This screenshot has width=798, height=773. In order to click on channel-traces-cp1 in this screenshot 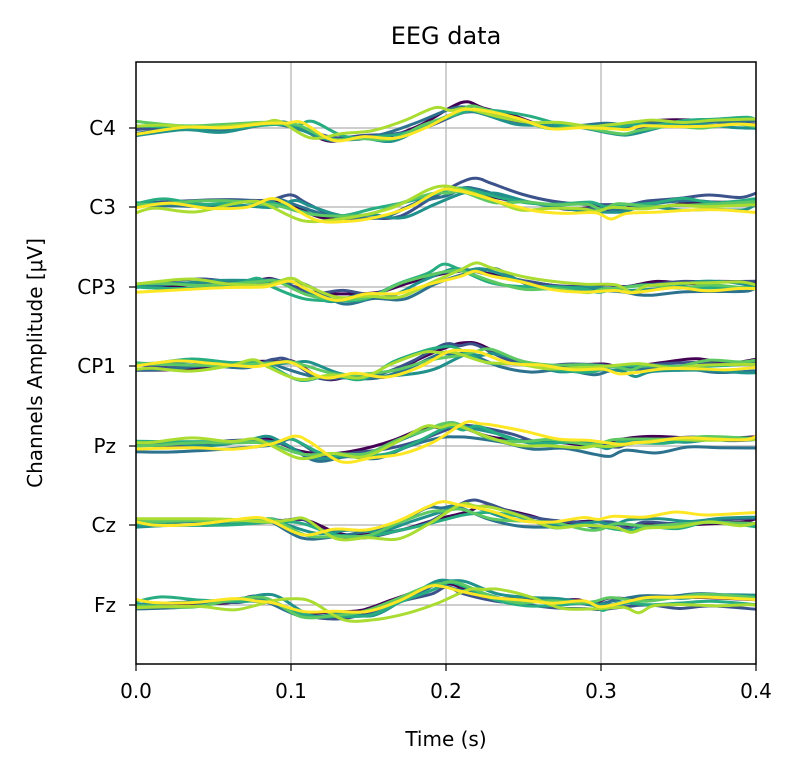, I will do `click(446, 361)`.